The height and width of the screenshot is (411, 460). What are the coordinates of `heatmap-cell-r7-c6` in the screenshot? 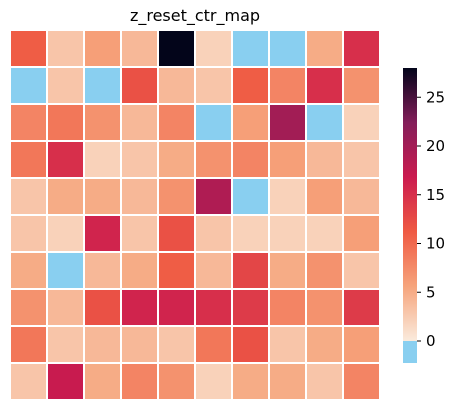 It's located at (250, 307).